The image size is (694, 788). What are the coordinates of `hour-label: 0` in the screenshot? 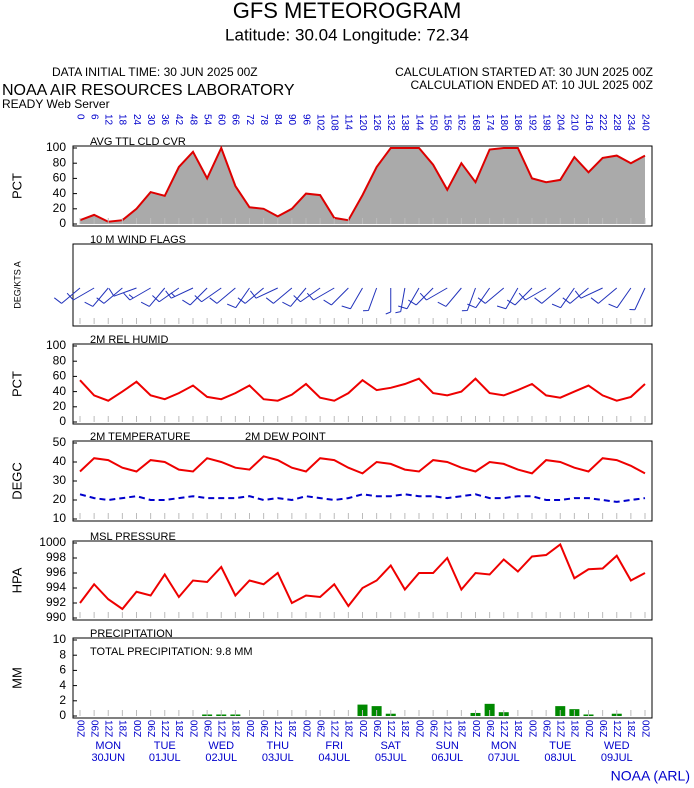 It's located at (79, 117).